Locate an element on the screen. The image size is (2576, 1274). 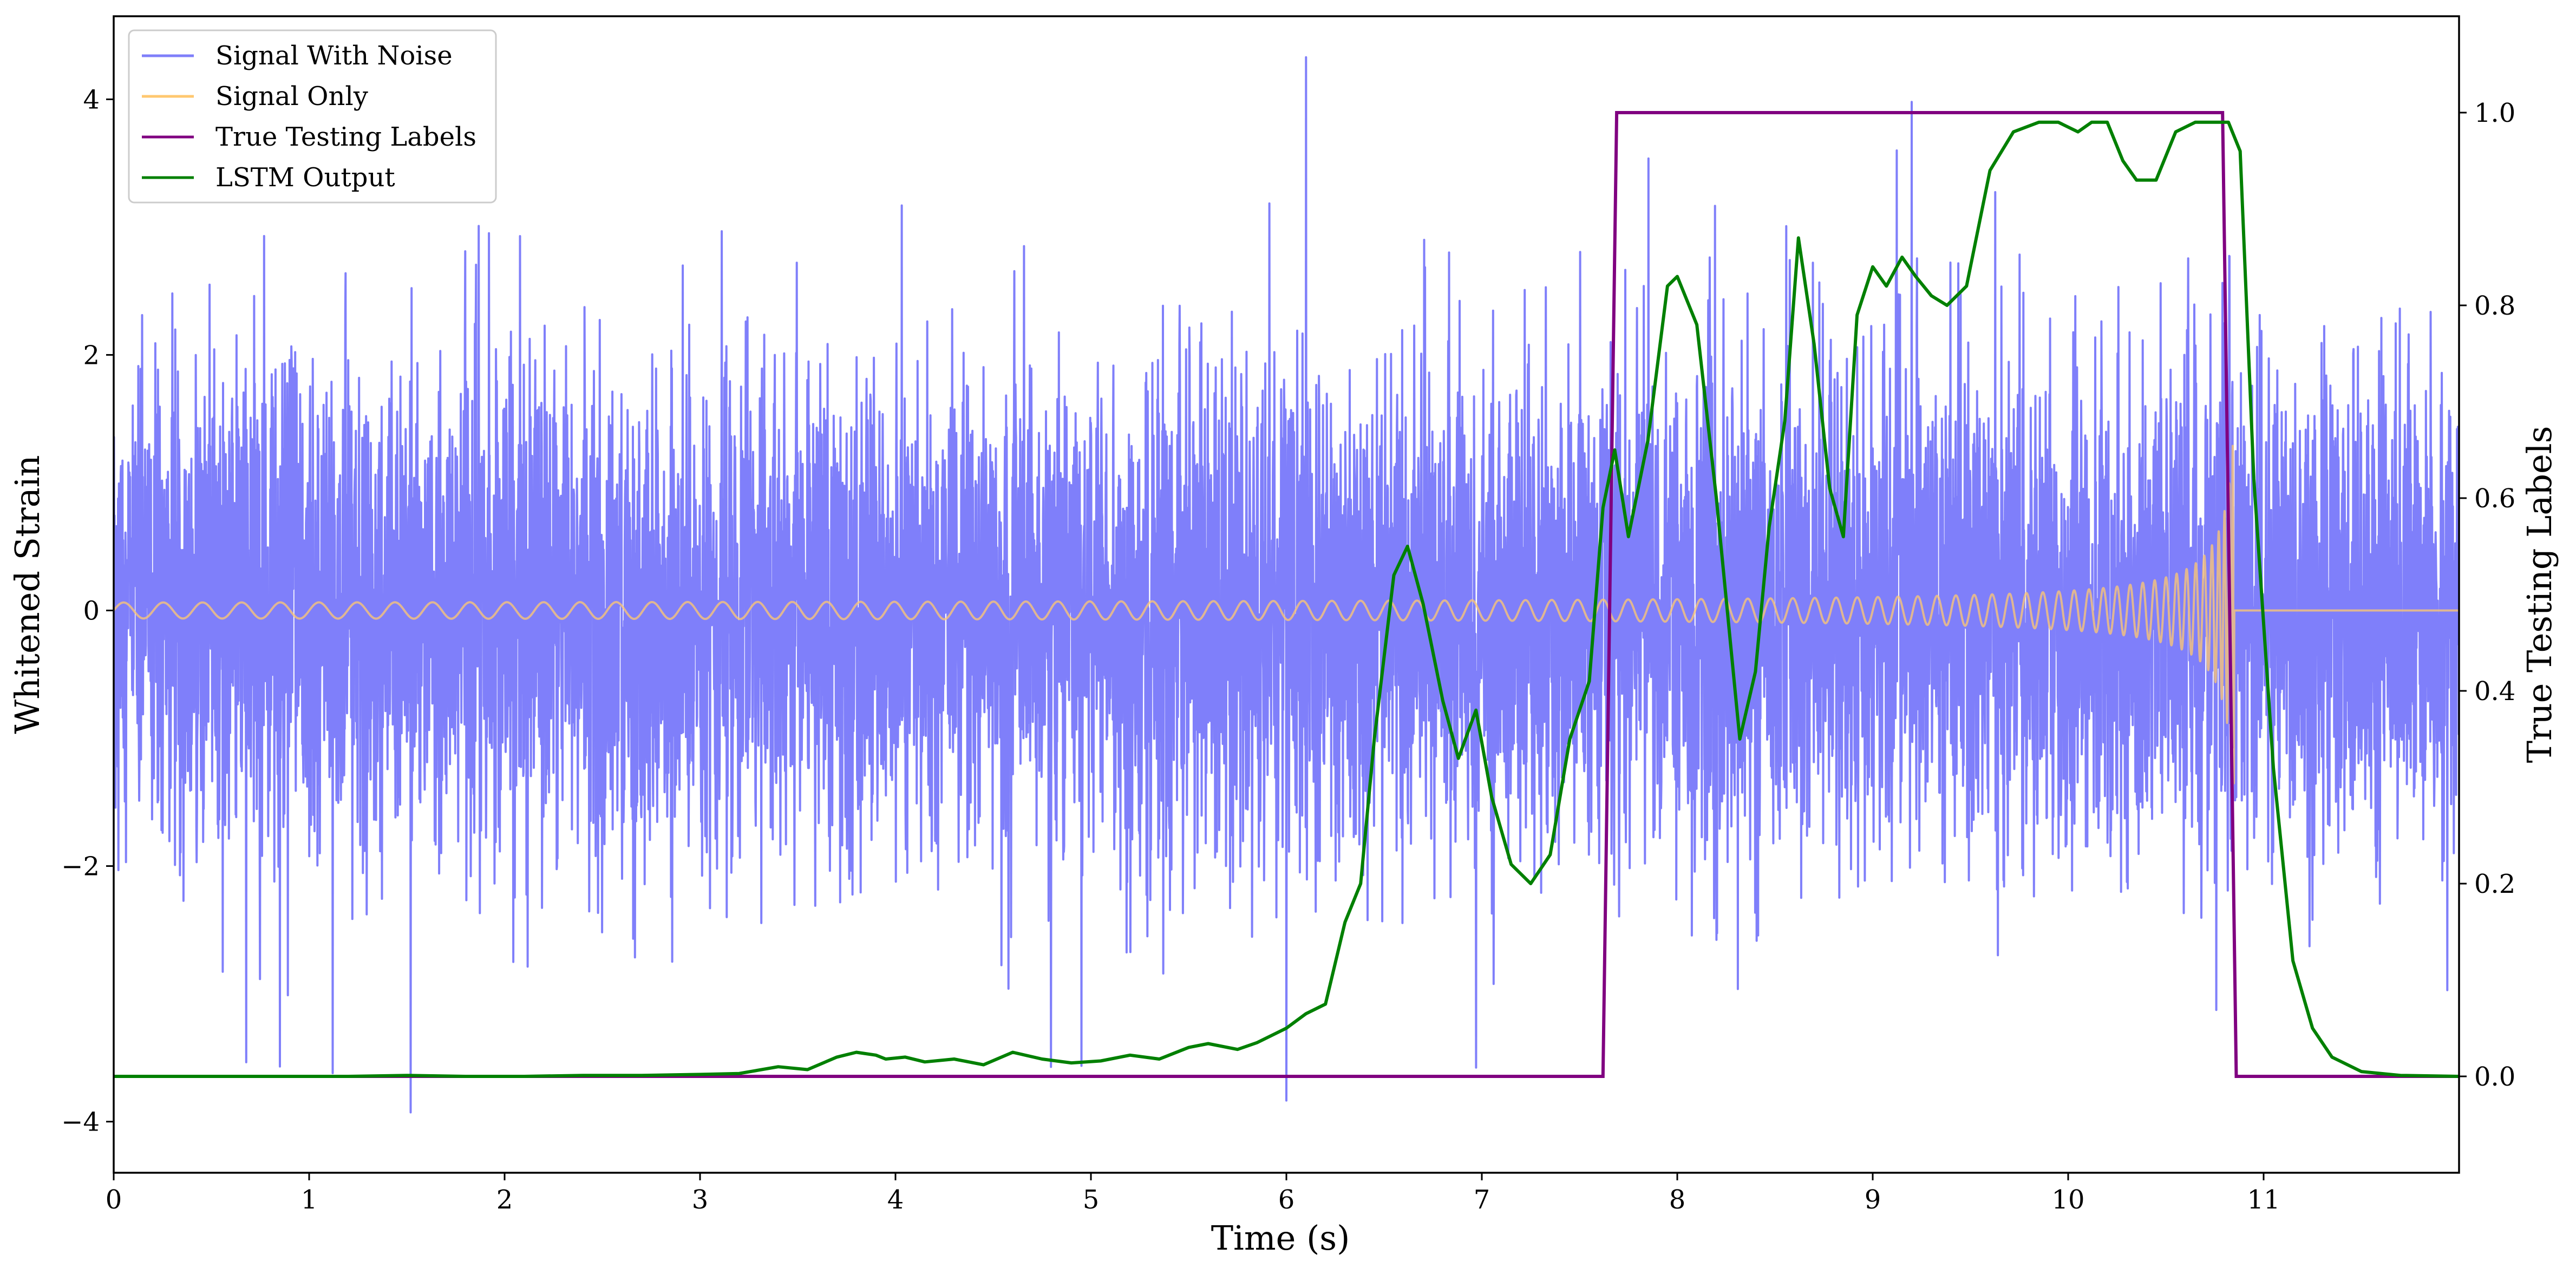
x-axis-title: Time (s) is located at coordinates (1281, 1238).